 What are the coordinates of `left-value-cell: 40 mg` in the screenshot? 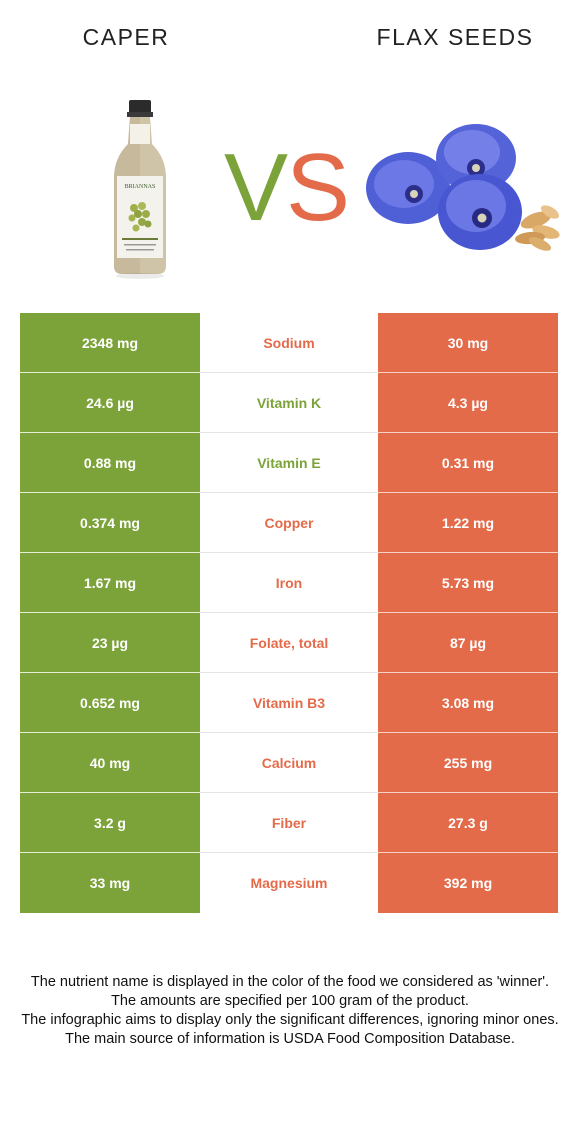 It's located at (110, 763).